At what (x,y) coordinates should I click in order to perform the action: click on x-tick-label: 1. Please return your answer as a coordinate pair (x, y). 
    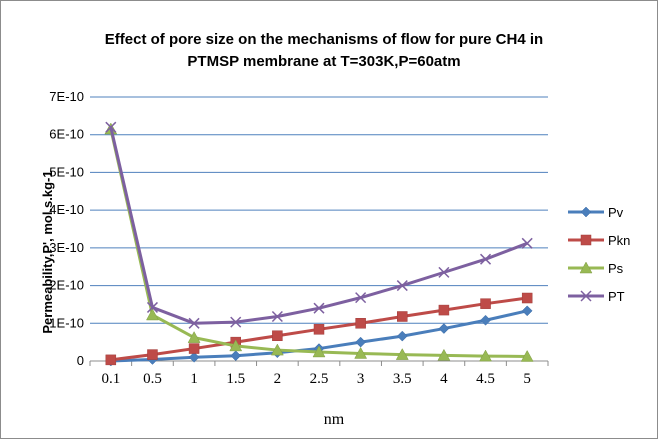
    Looking at the image, I should click on (194, 379).